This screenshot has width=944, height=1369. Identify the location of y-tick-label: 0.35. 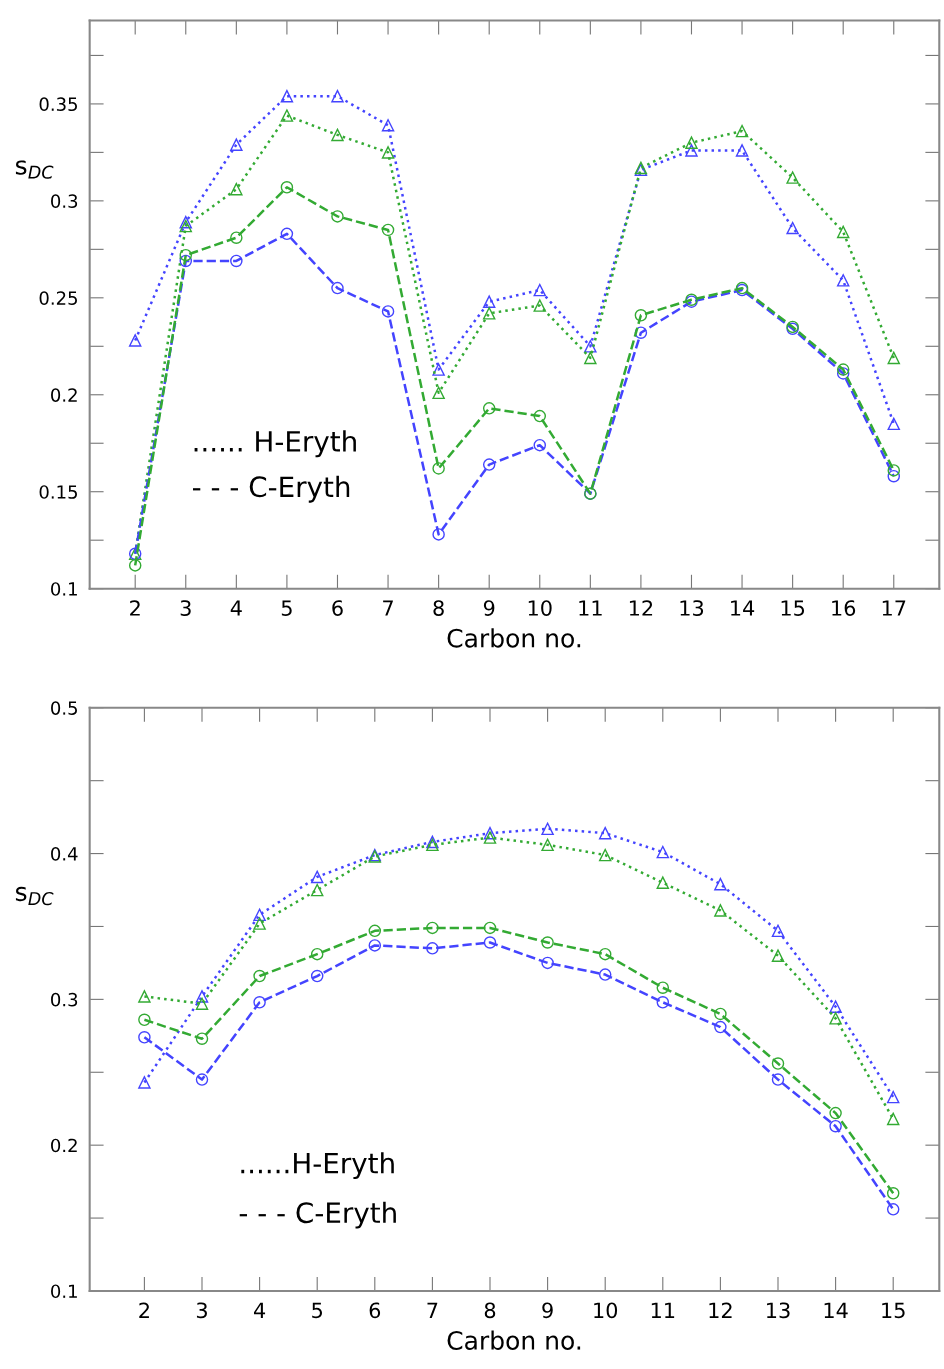
(58, 104).